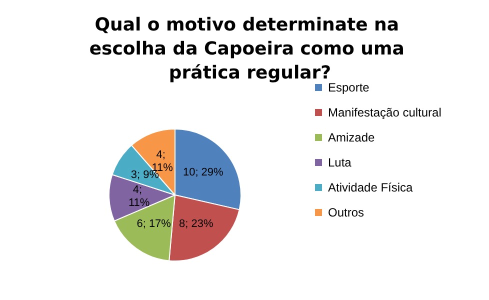  I want to click on data-label: 4; 11%, so click(139, 197).